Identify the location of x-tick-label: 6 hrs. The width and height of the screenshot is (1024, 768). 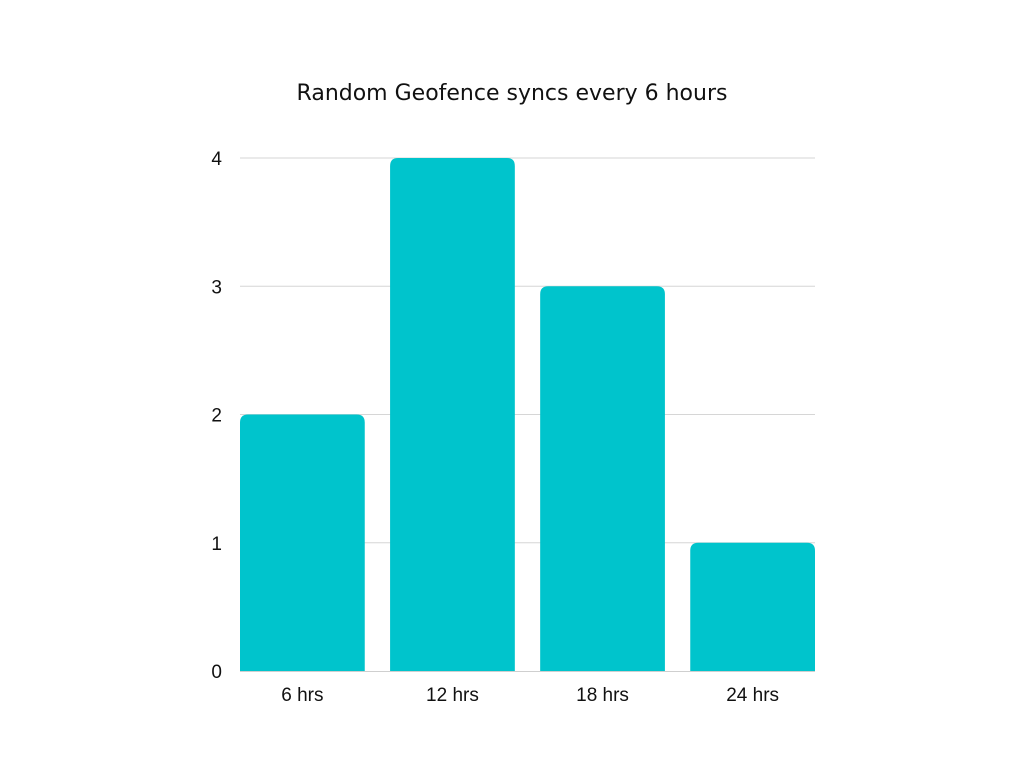
(302, 695).